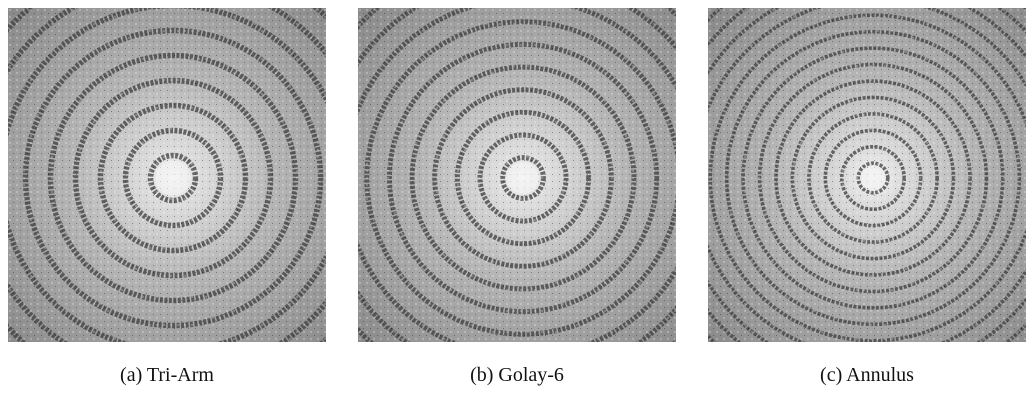 The height and width of the screenshot is (400, 1034). I want to click on caption-annulus: (c) Annulus, so click(867, 375).